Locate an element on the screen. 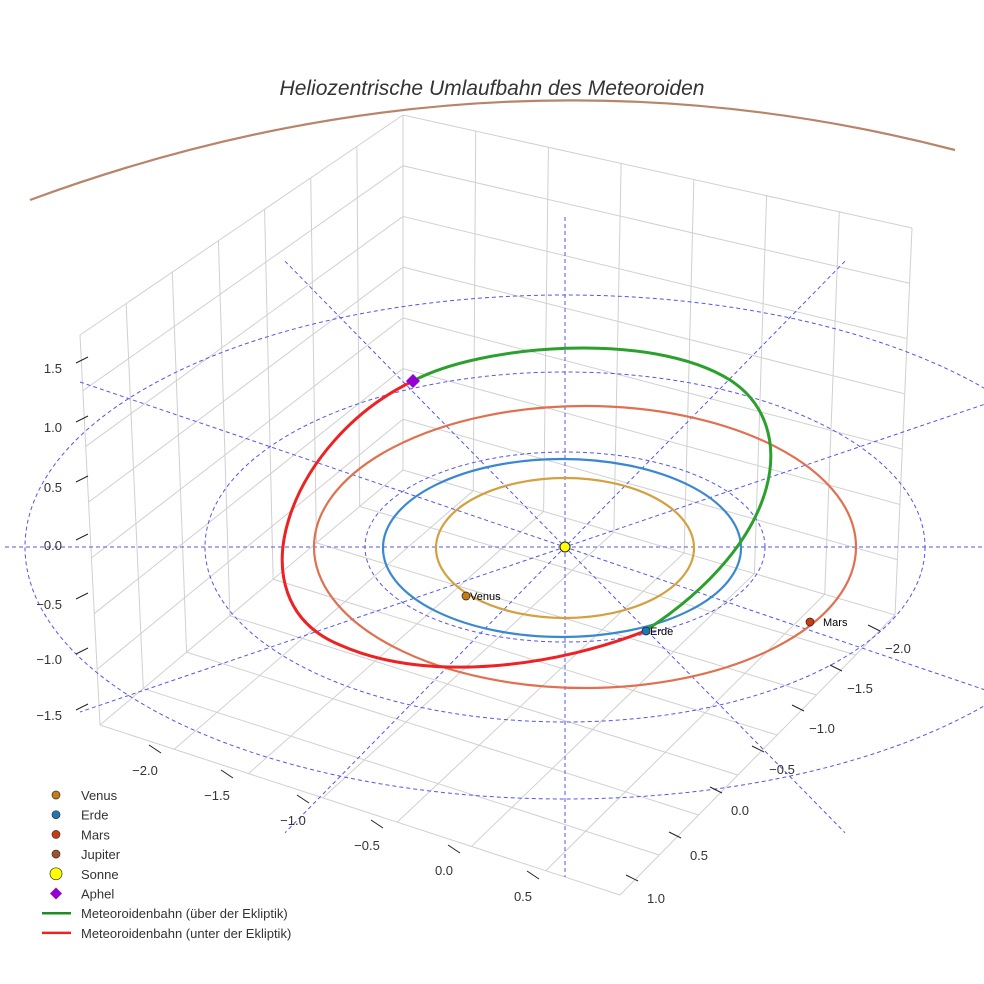 The width and height of the screenshot is (984, 984). sun-marker is located at coordinates (565, 547).